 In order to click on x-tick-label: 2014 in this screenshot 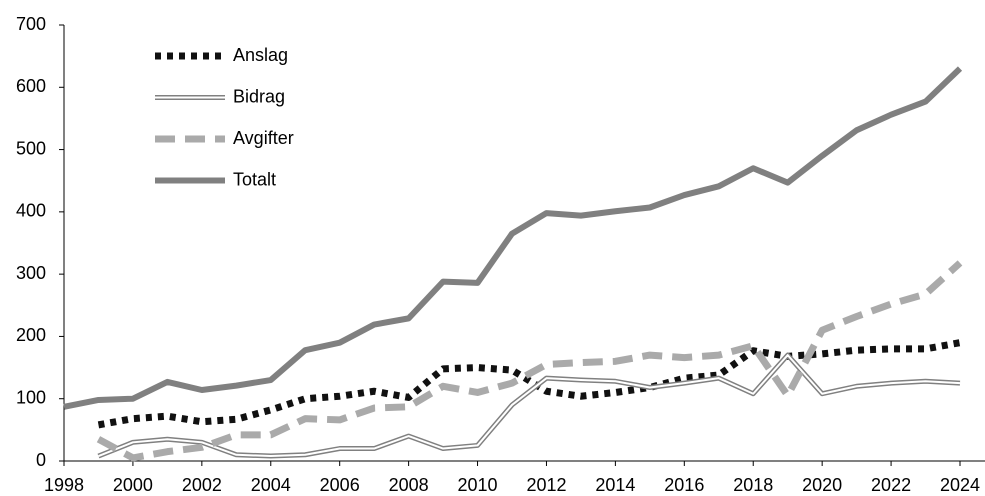, I will do `click(615, 485)`.